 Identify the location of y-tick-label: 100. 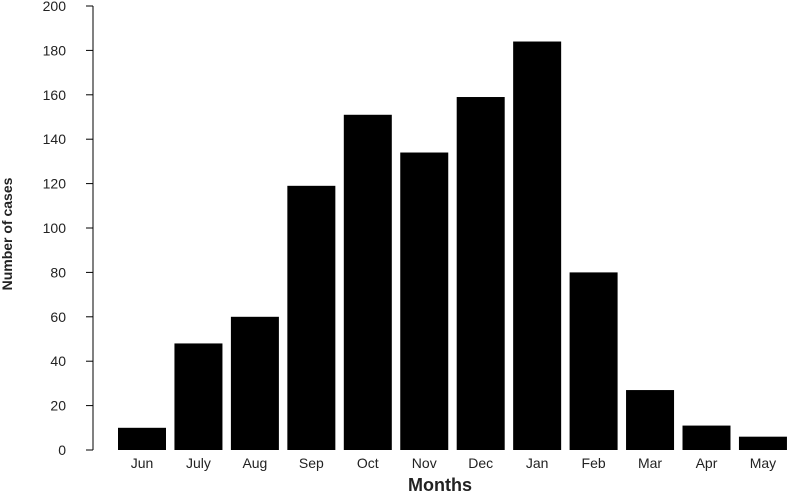
(55, 228).